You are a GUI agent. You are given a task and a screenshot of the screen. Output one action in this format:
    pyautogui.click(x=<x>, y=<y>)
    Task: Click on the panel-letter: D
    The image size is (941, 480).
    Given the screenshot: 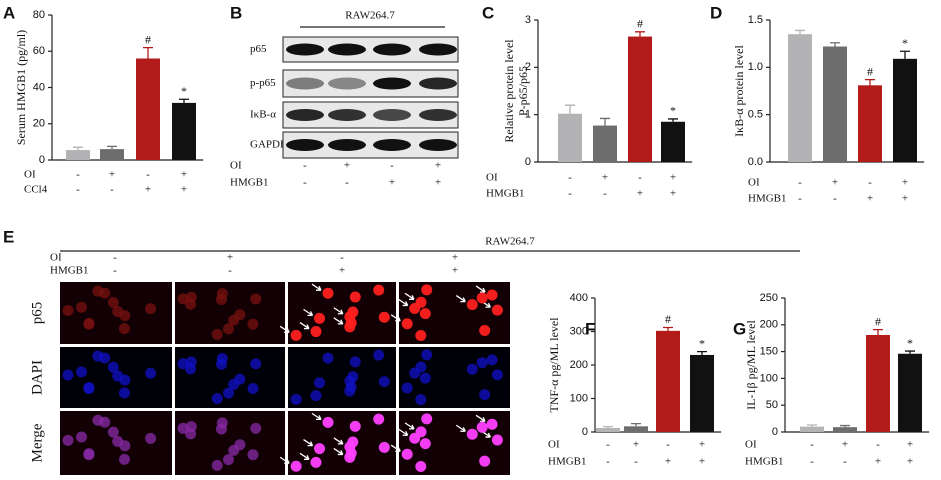 What is the action you would take?
    pyautogui.click(x=716, y=12)
    